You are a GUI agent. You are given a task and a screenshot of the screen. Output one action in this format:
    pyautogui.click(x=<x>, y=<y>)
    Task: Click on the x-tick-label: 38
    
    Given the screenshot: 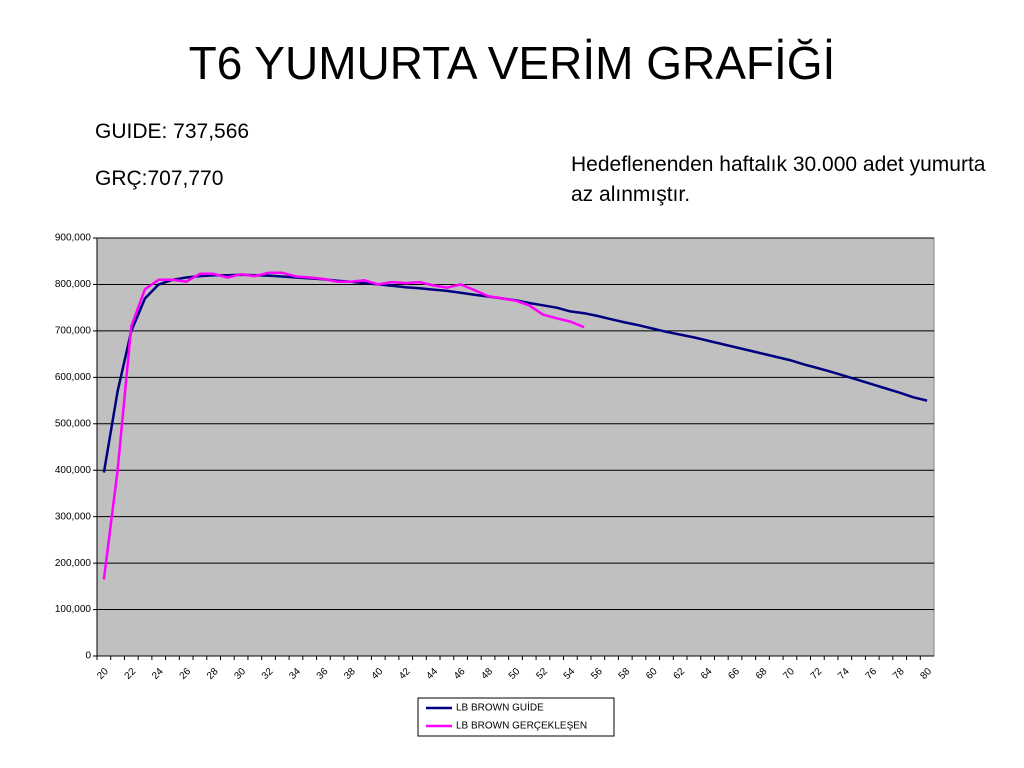 What is the action you would take?
    pyautogui.click(x=350, y=674)
    